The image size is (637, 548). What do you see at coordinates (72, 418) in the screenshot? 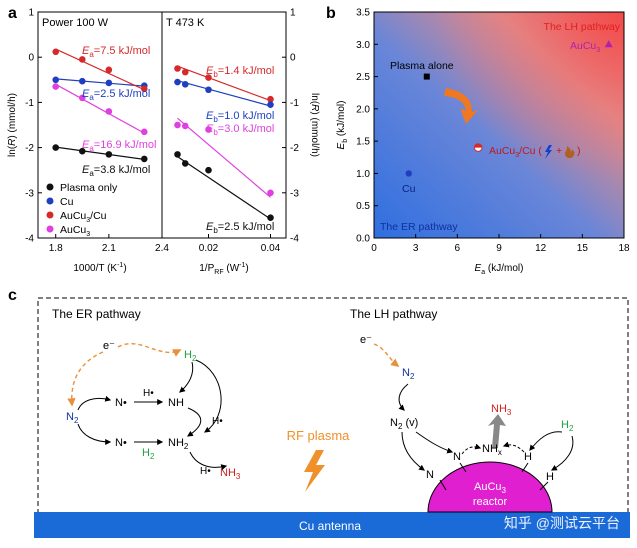
I see `er-n2: N2` at bounding box center [72, 418].